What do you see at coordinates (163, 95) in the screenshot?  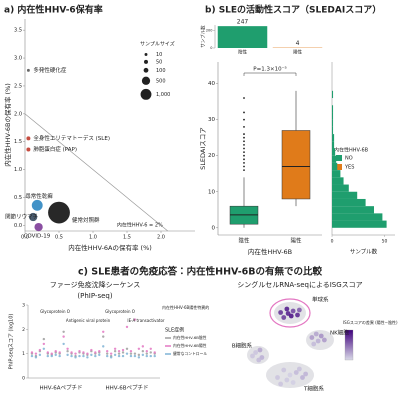 I see `size-legend-label: 1,000` at bounding box center [163, 95].